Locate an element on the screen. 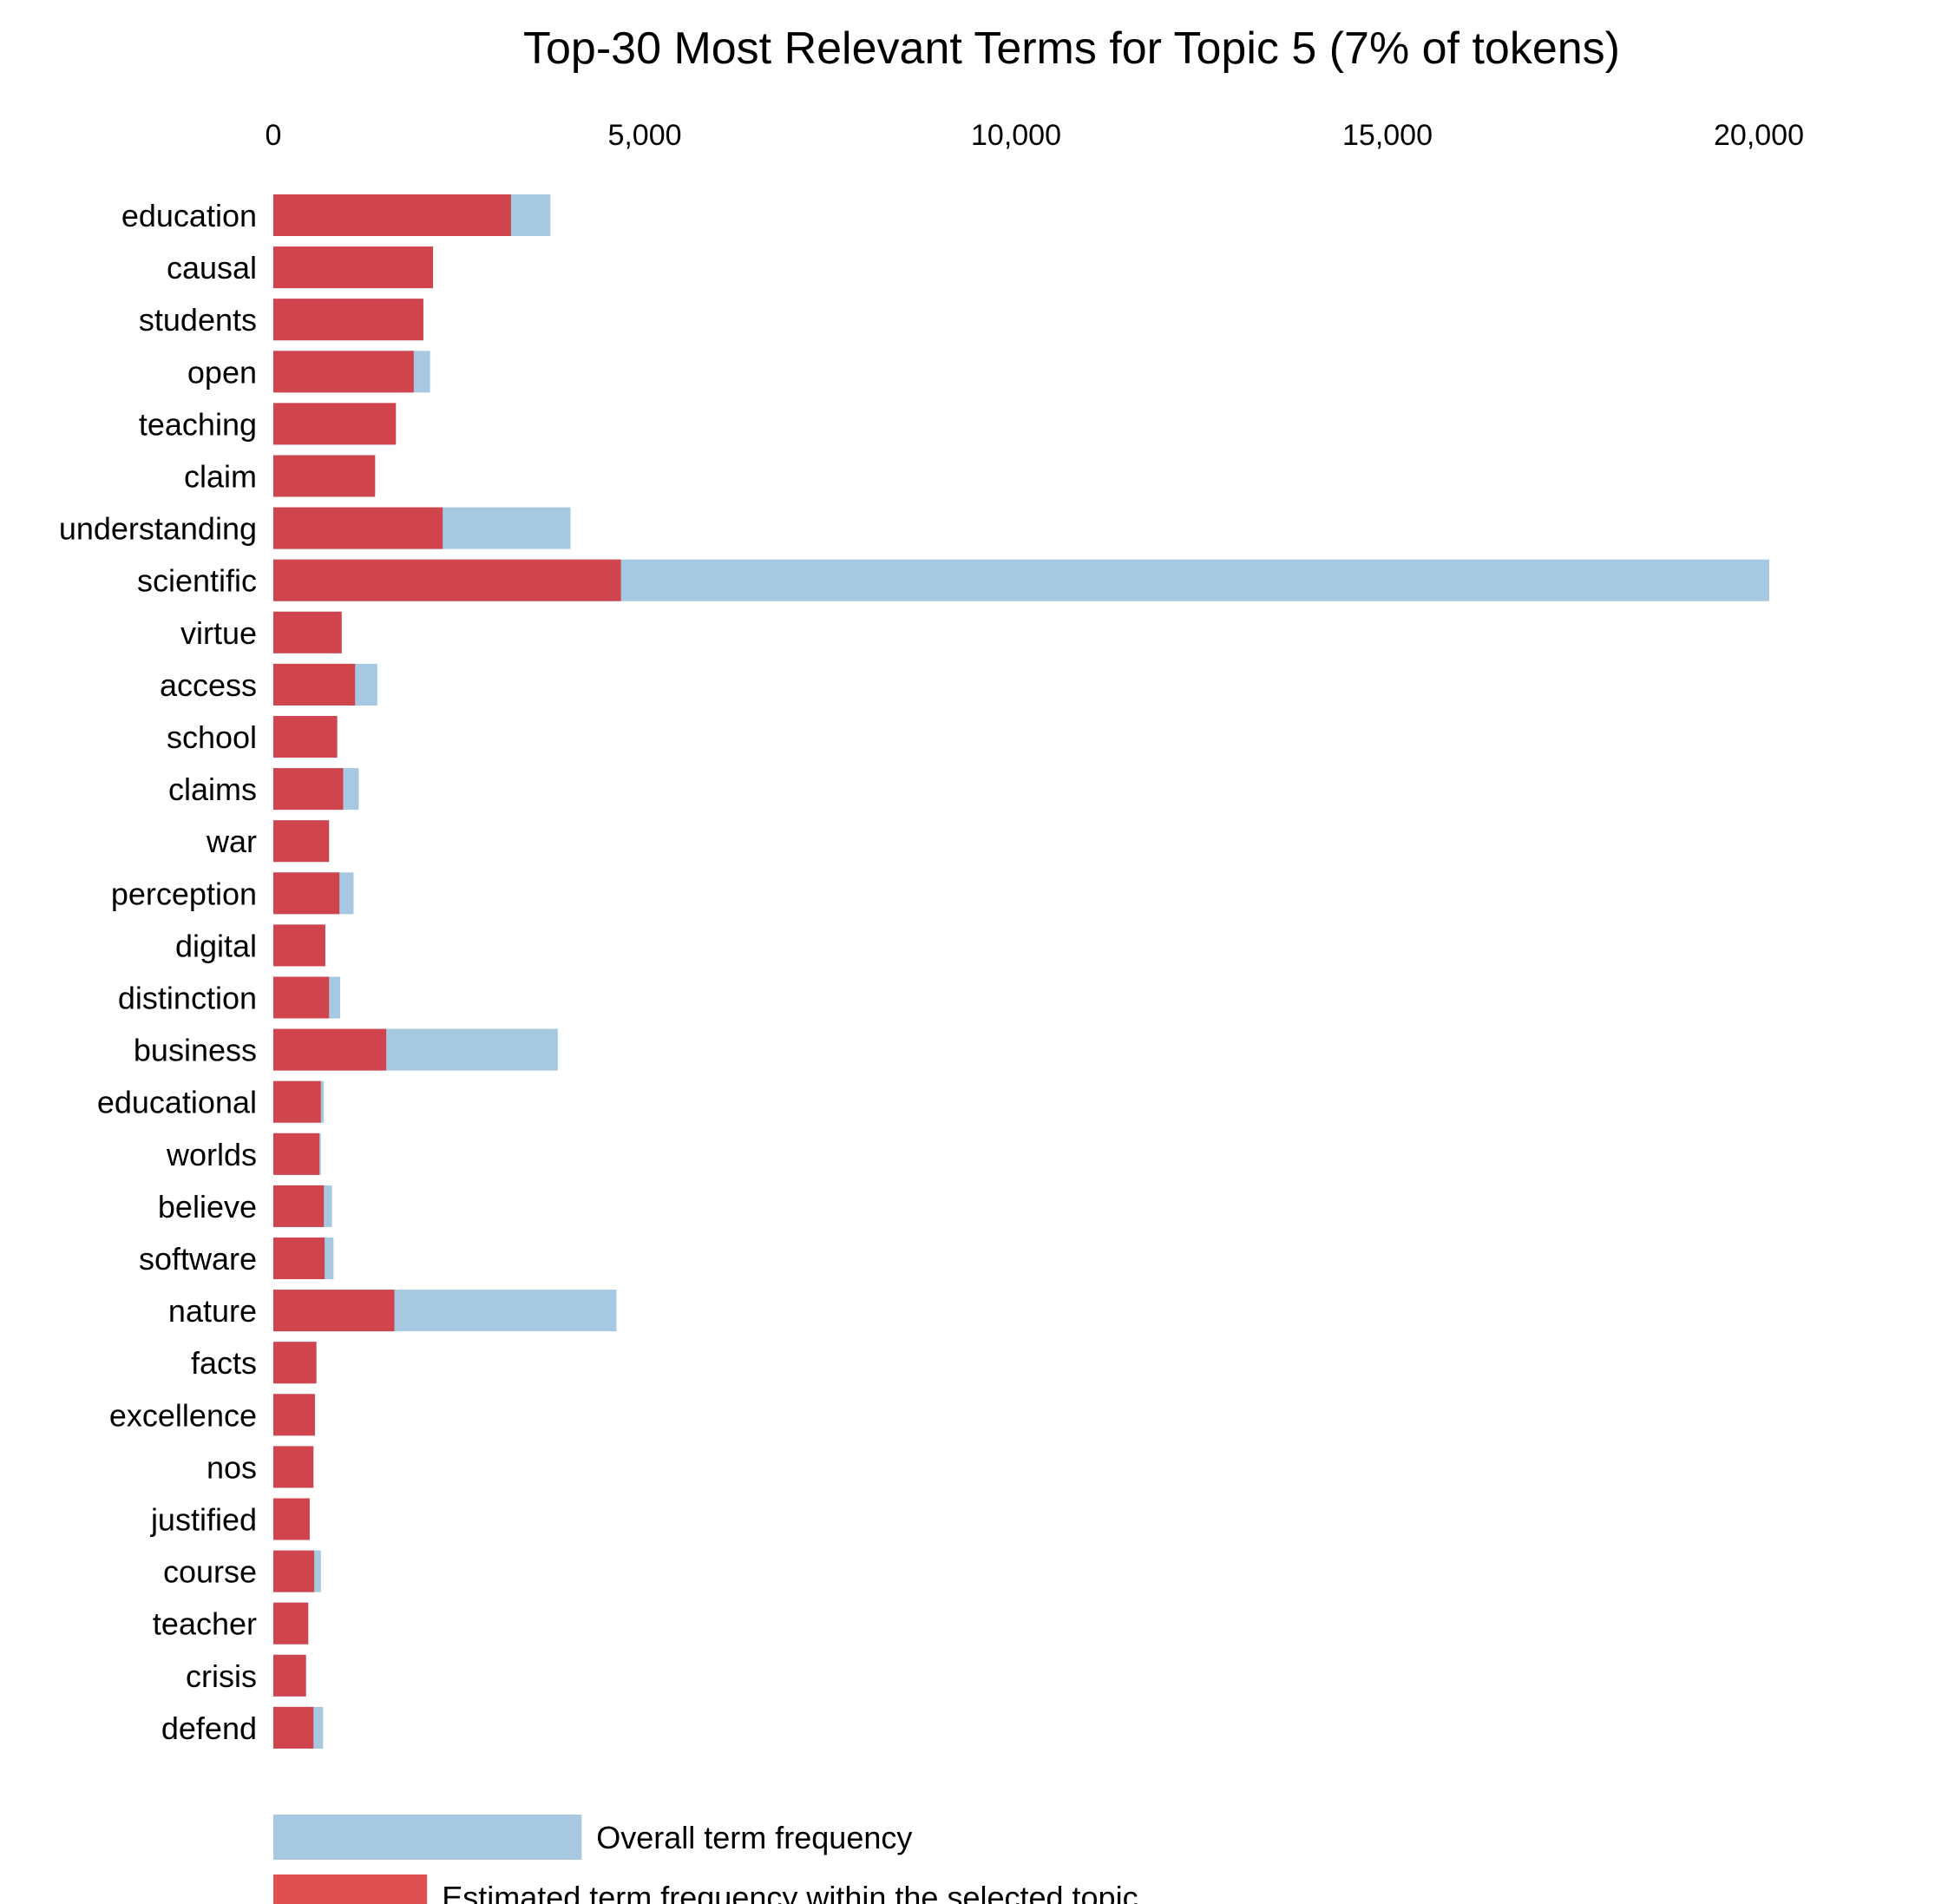 The image size is (1935, 1904). term-label: crisis is located at coordinates (221, 1676).